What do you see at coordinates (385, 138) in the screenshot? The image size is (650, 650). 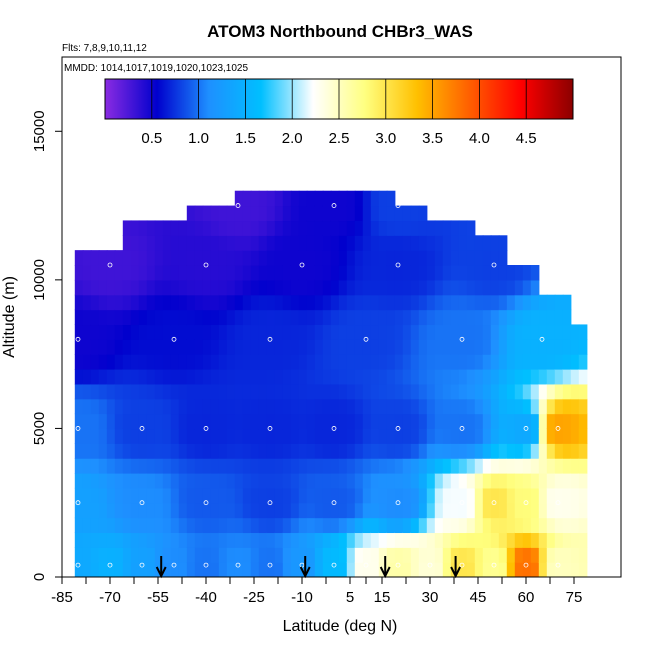 I see `colorbar-tick-label: 3.0` at bounding box center [385, 138].